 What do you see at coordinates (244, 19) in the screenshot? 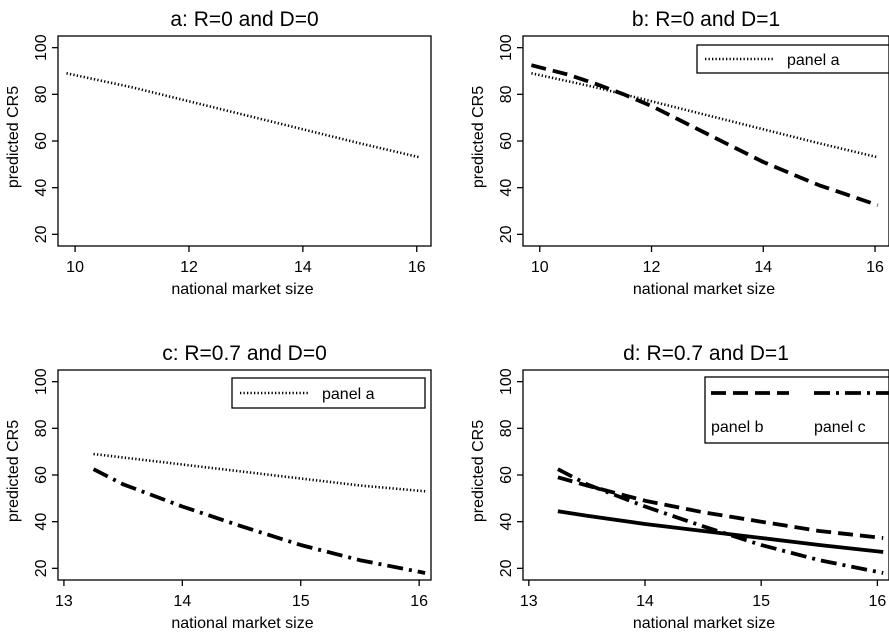
I see `panel-title: a: R=0 and D=0` at bounding box center [244, 19].